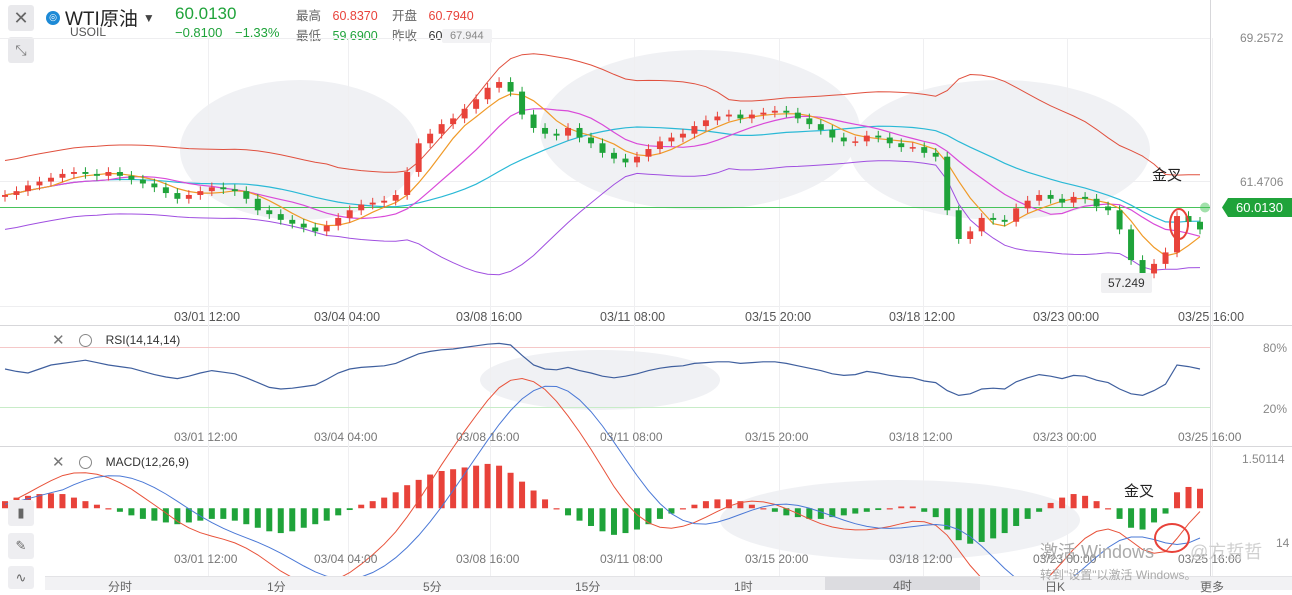  Describe the element at coordinates (85, 462) in the screenshot. I see `macd-settings-icon` at that location.